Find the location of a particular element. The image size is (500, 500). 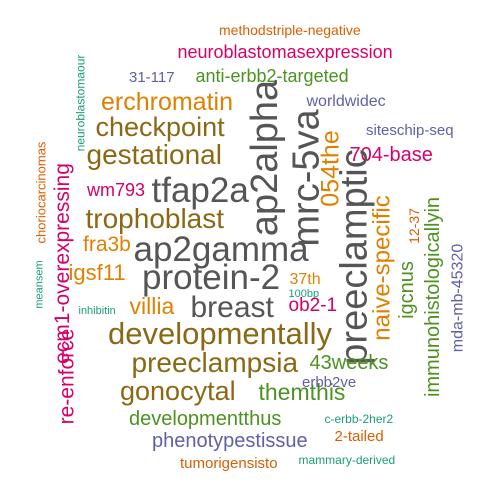

word-preeclampsia: preeclampsia is located at coordinates (215, 362).